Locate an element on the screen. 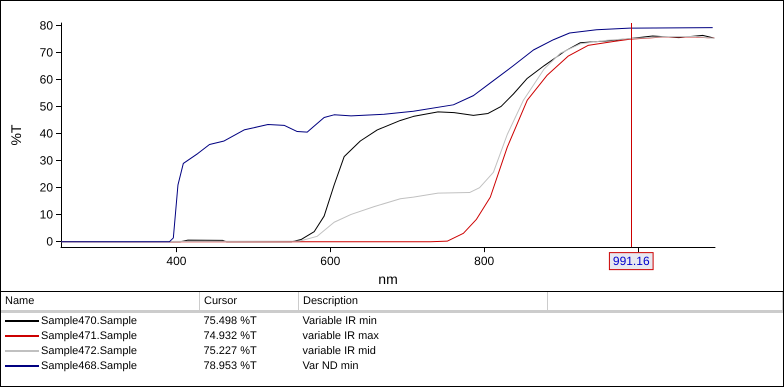 The width and height of the screenshot is (784, 387). text: Variable IR min is located at coordinates (340, 321).